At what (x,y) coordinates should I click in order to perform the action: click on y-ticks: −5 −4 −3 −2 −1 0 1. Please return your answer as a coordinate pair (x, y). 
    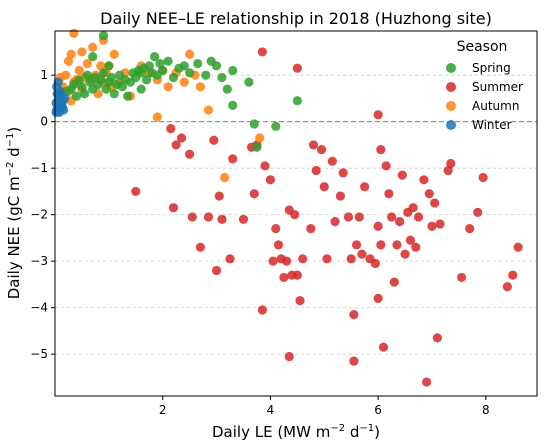
    Looking at the image, I should click on (42, 214).